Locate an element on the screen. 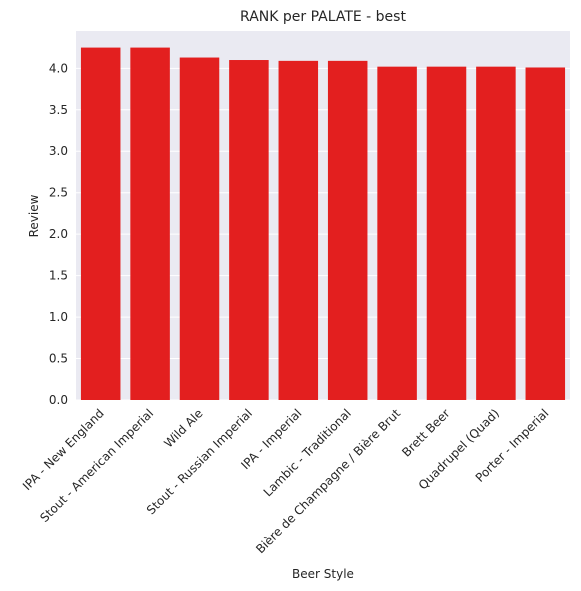 Image resolution: width=581 pixels, height=591 pixels. x-tick-label: IPA - New England is located at coordinates (63, 449).